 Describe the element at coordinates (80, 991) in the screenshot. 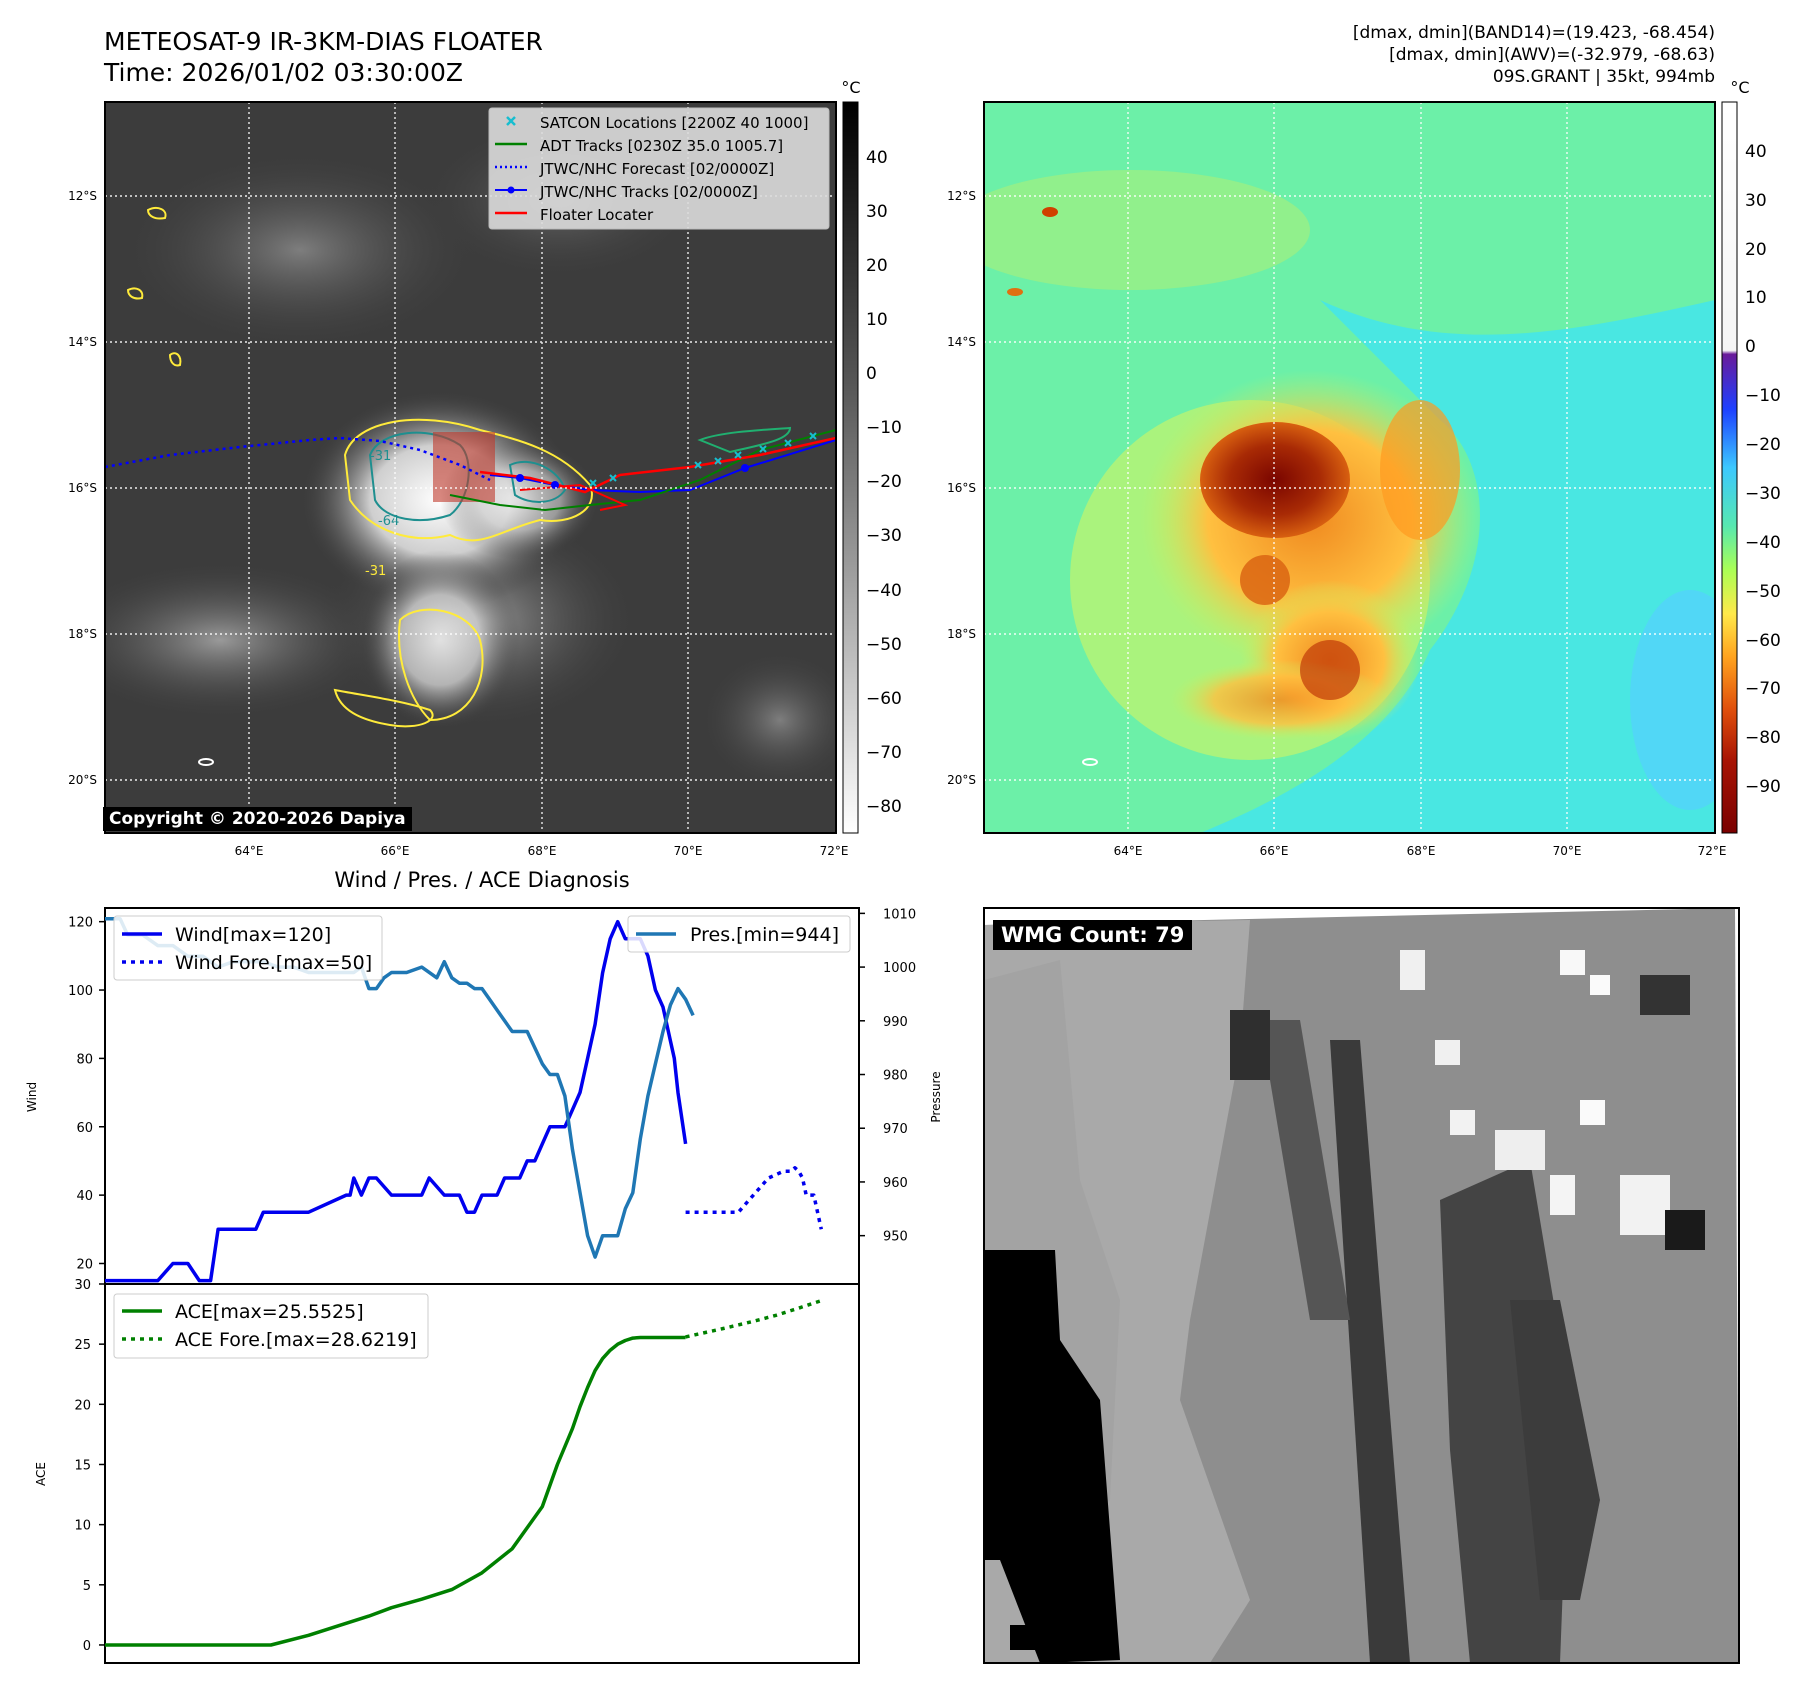

I see `wind-tick-label: 100` at that location.